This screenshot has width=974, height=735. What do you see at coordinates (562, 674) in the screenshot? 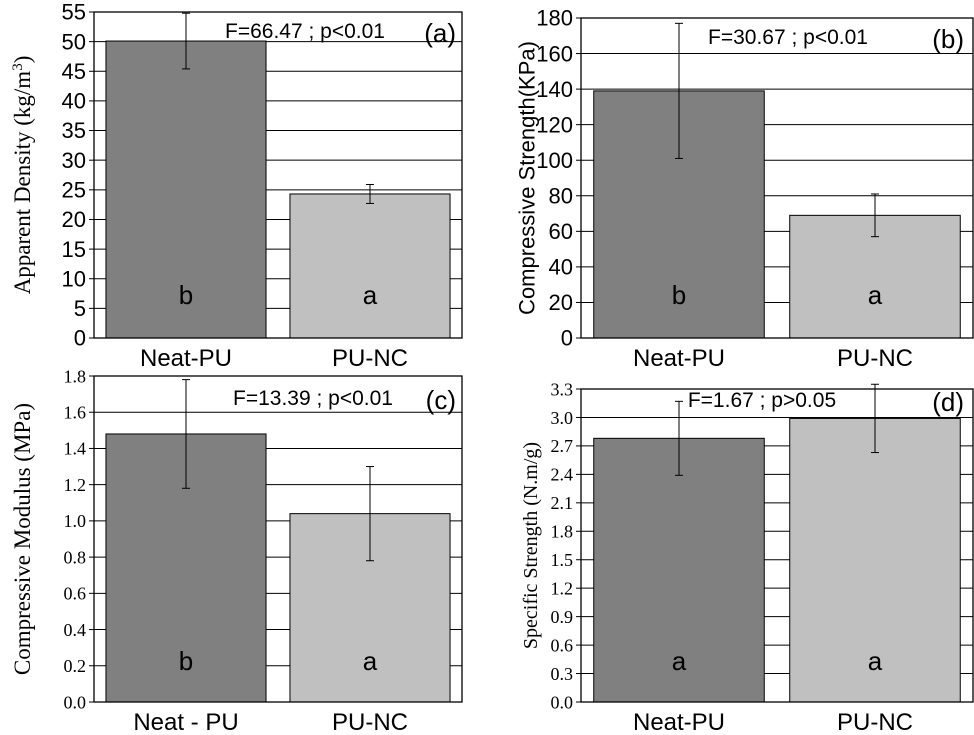
I see `y-tick-label: 0.3` at bounding box center [562, 674].